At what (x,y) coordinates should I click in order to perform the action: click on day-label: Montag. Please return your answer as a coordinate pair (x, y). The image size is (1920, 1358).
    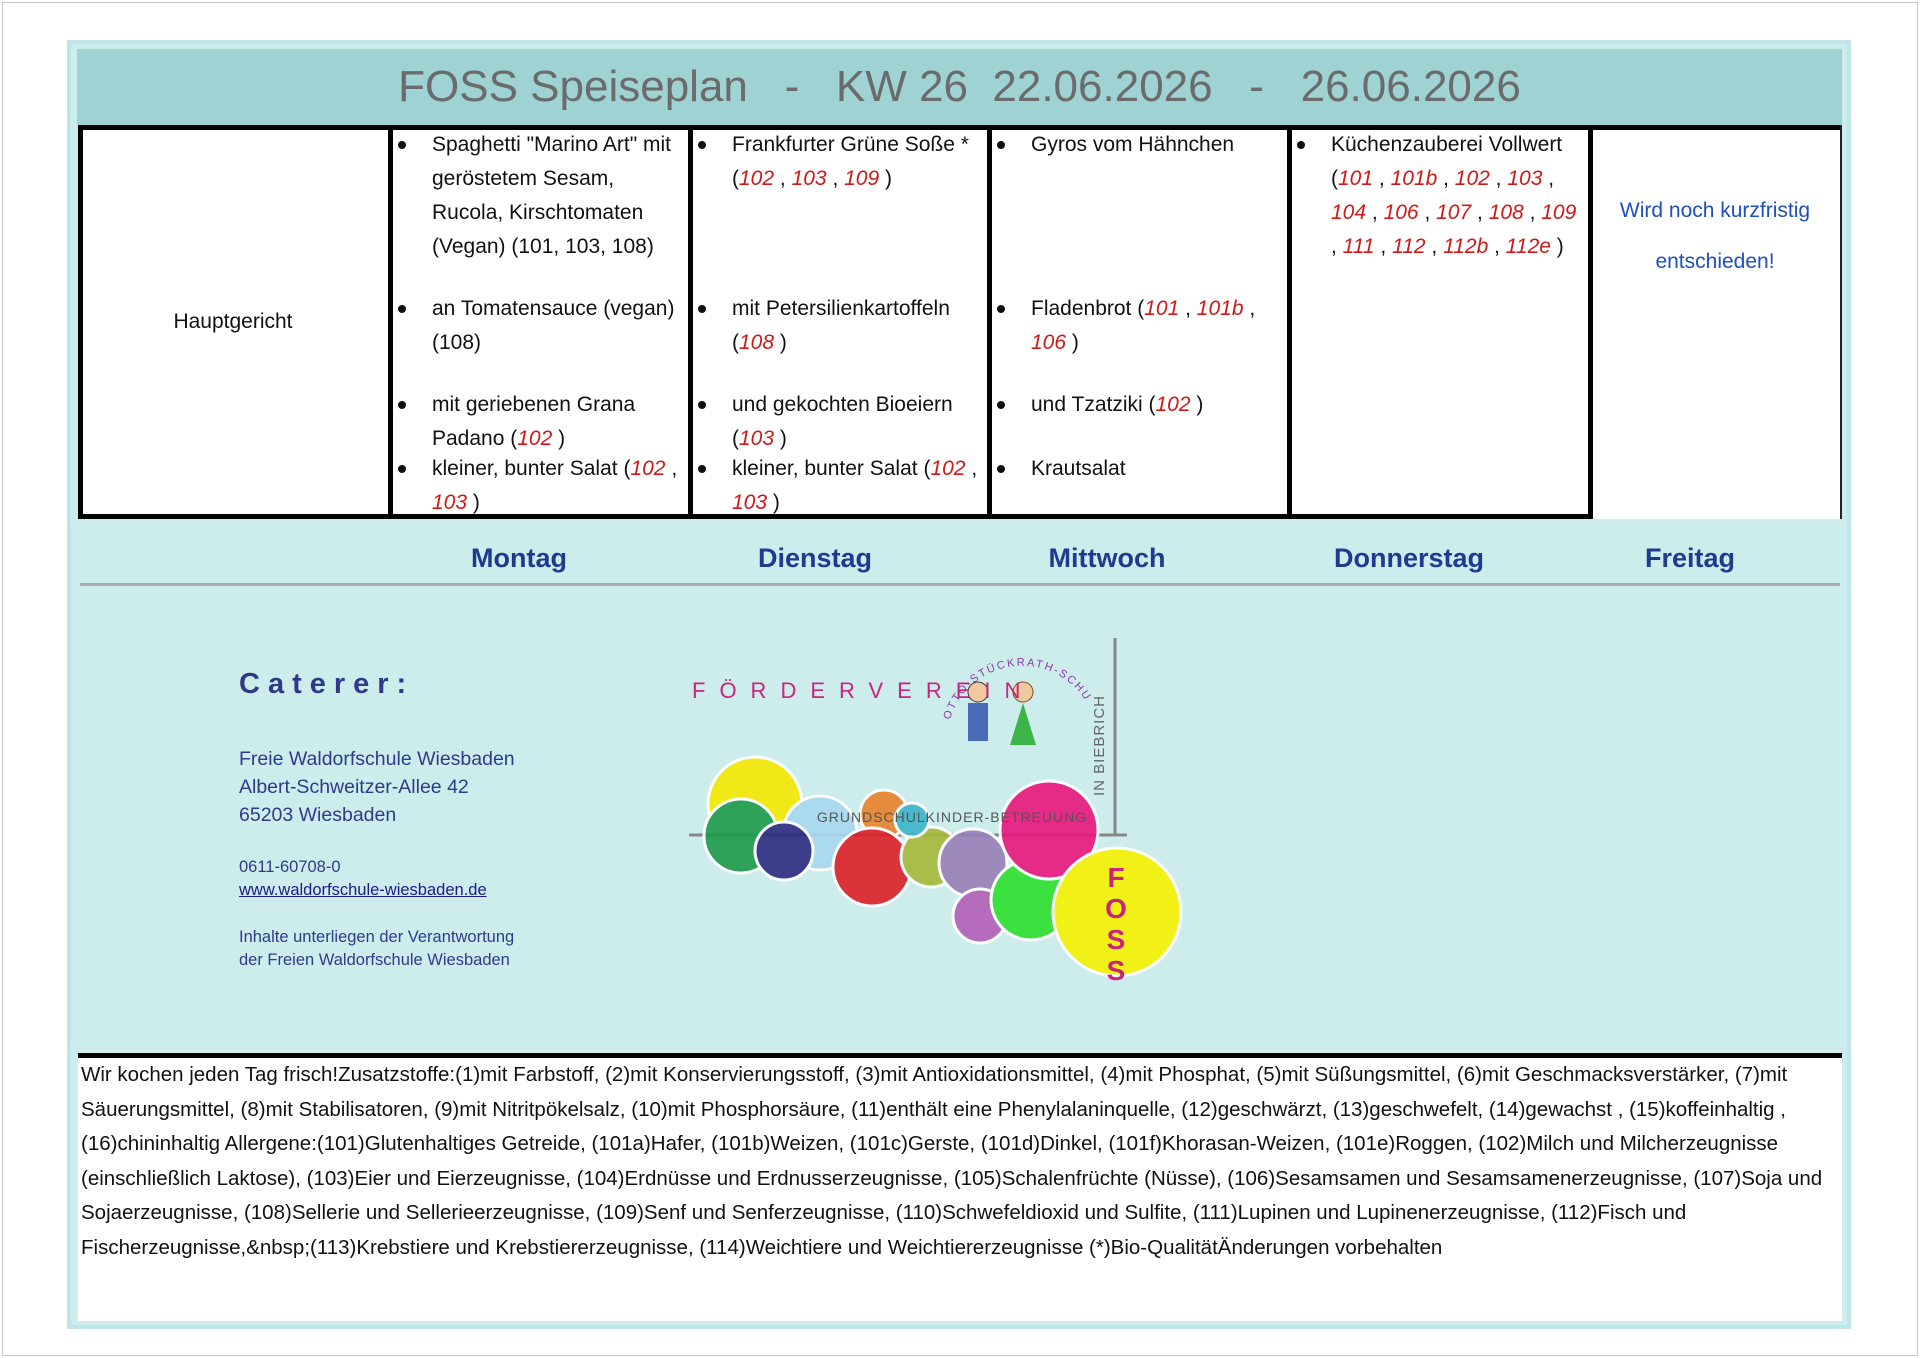
    Looking at the image, I should click on (519, 558).